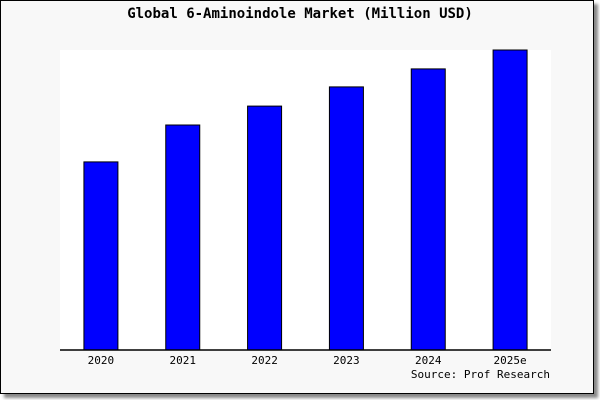 The height and width of the screenshot is (400, 600). Describe the element at coordinates (183, 360) in the screenshot. I see `x-tick-label: 2021` at that location.